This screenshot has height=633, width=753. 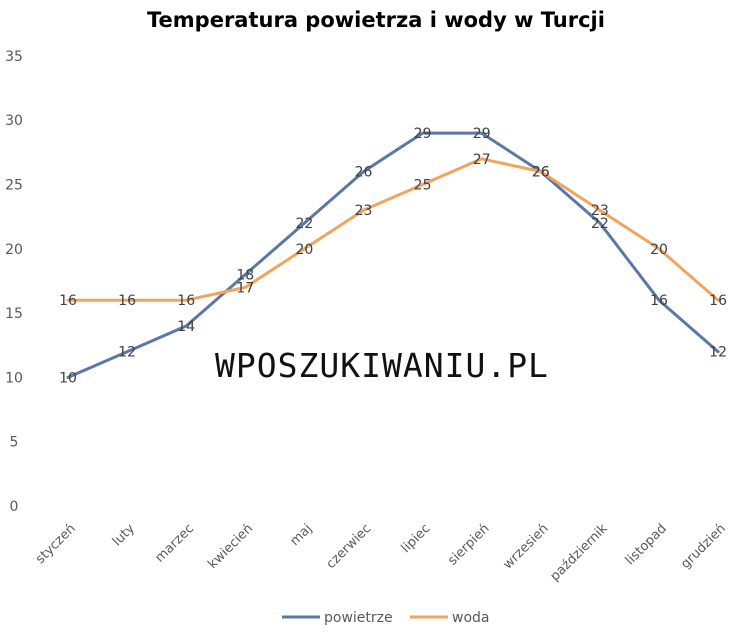 I want to click on data-label: 17, so click(x=245, y=288).